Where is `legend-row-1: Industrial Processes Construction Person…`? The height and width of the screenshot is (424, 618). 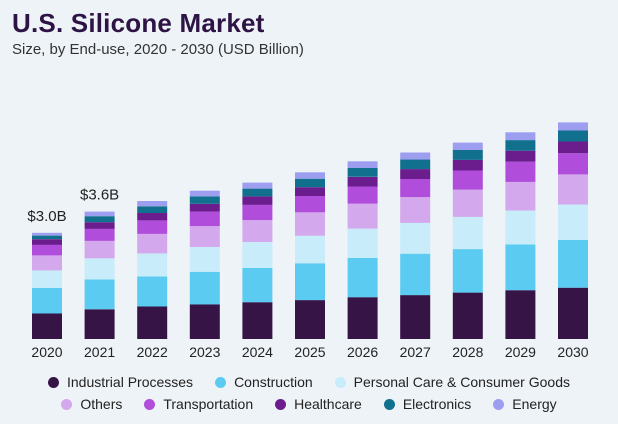 legend-row-1: Industrial Processes Construction Person… is located at coordinates (309, 382).